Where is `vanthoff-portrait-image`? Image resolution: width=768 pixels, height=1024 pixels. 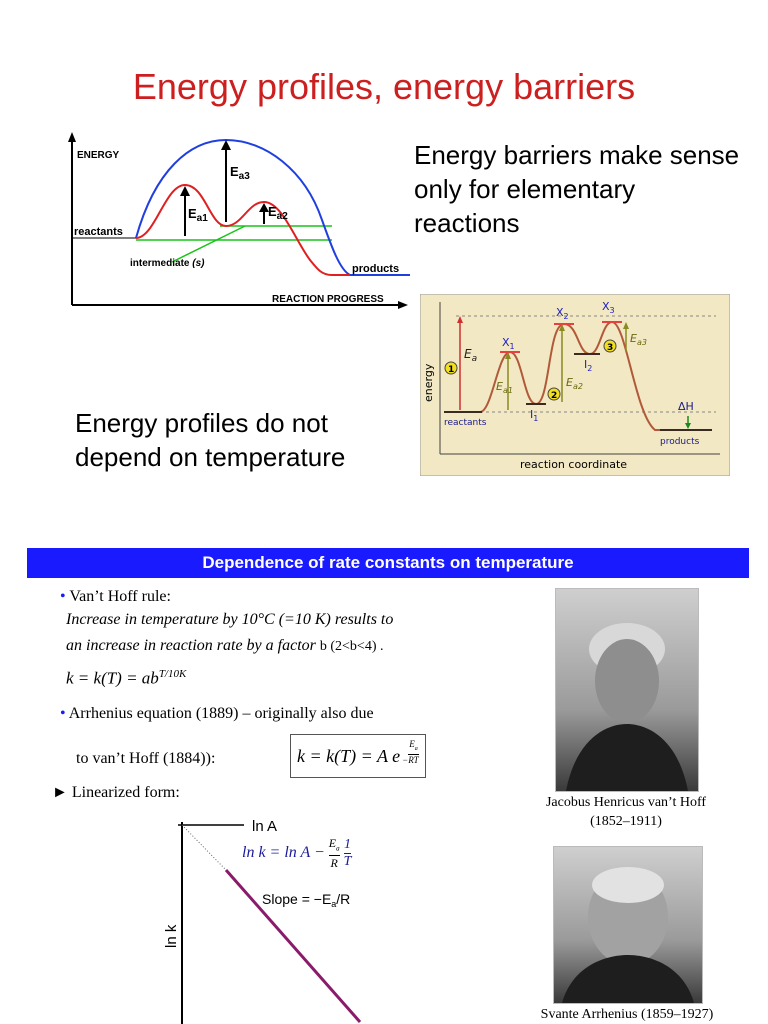 vanthoff-portrait-image is located at coordinates (627, 707).